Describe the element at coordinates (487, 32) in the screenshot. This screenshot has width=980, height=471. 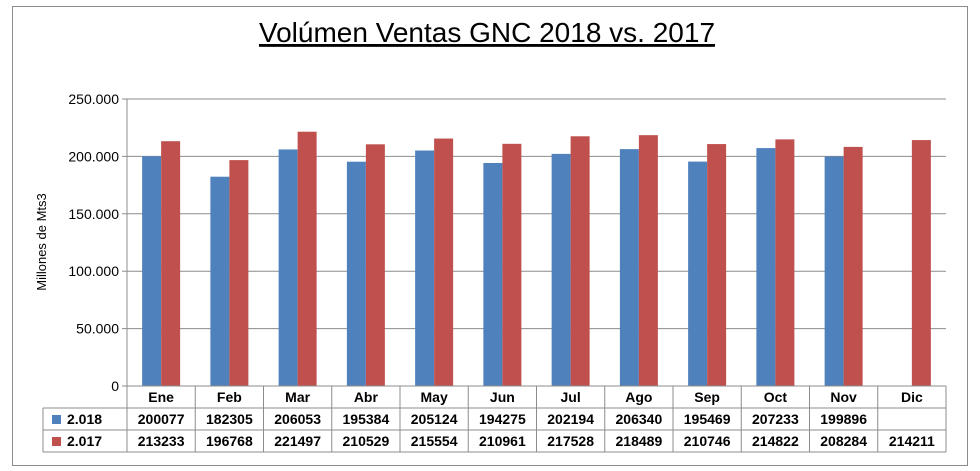
I see `chart-title: Volúmen Ventas GNC 2018 vs. 2017` at that location.